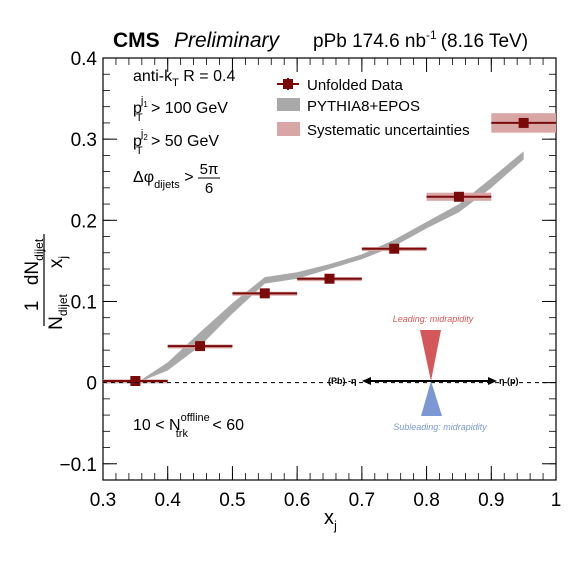  What do you see at coordinates (184, 78) in the screenshot?
I see `jet-algorithm-text: anti-kT R = 0.4` at bounding box center [184, 78].